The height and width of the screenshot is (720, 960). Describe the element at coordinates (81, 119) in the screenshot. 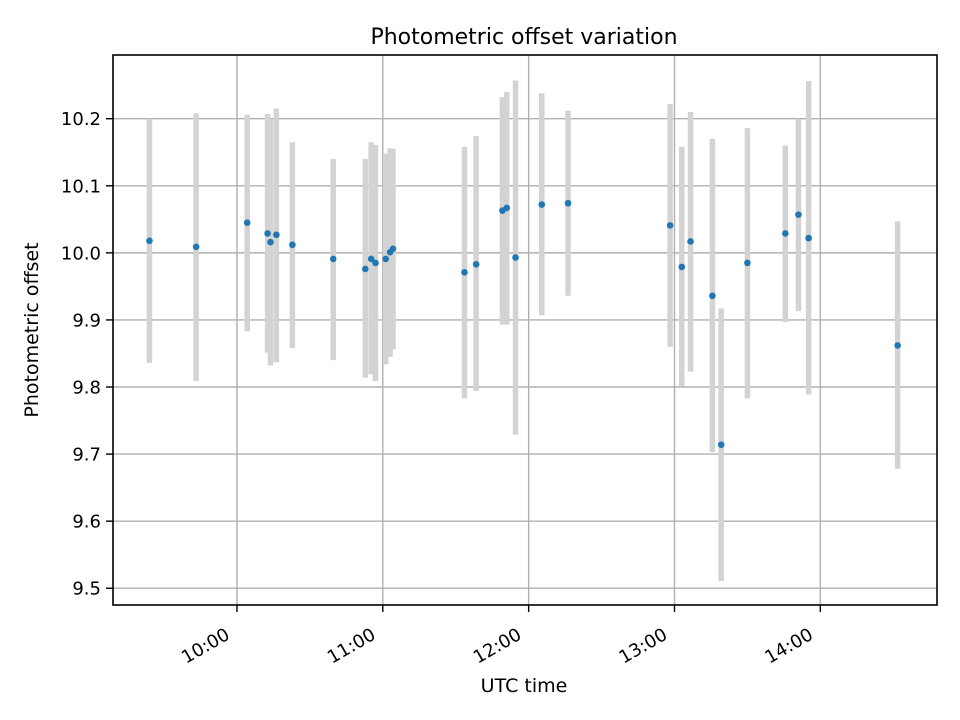

I see `y-tick-label-7: 10.2` at that location.